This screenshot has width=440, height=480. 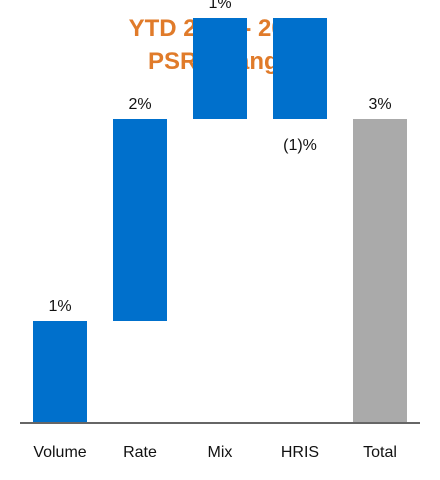 What do you see at coordinates (219, 6) in the screenshot?
I see `data-label-mix: 1%` at bounding box center [219, 6].